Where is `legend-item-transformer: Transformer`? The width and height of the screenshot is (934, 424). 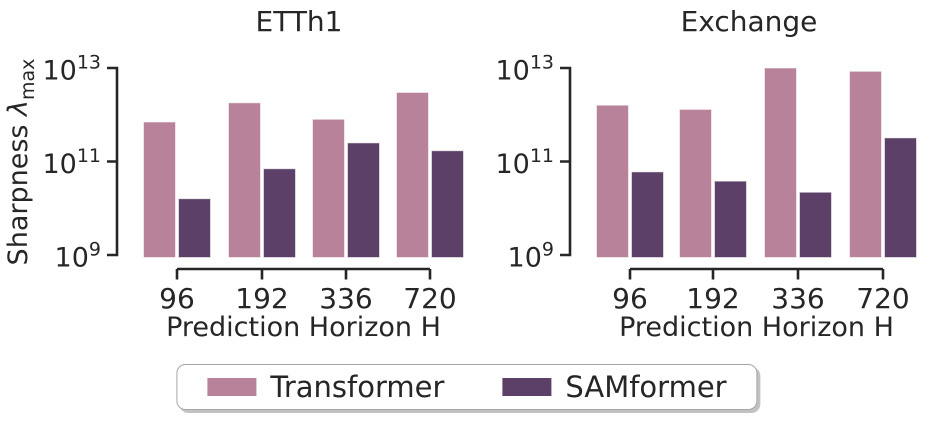
legend-item-transformer: Transformer is located at coordinates (326, 386).